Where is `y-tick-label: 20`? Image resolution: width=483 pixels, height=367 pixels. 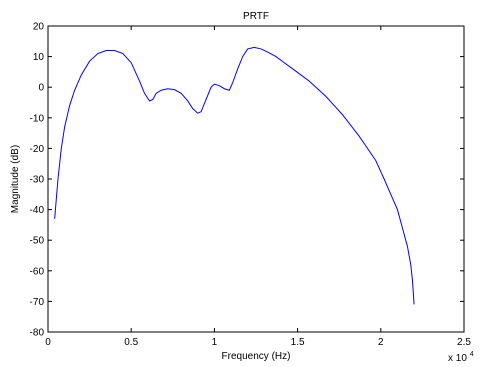
y-tick-label: 20 is located at coordinates (39, 27).